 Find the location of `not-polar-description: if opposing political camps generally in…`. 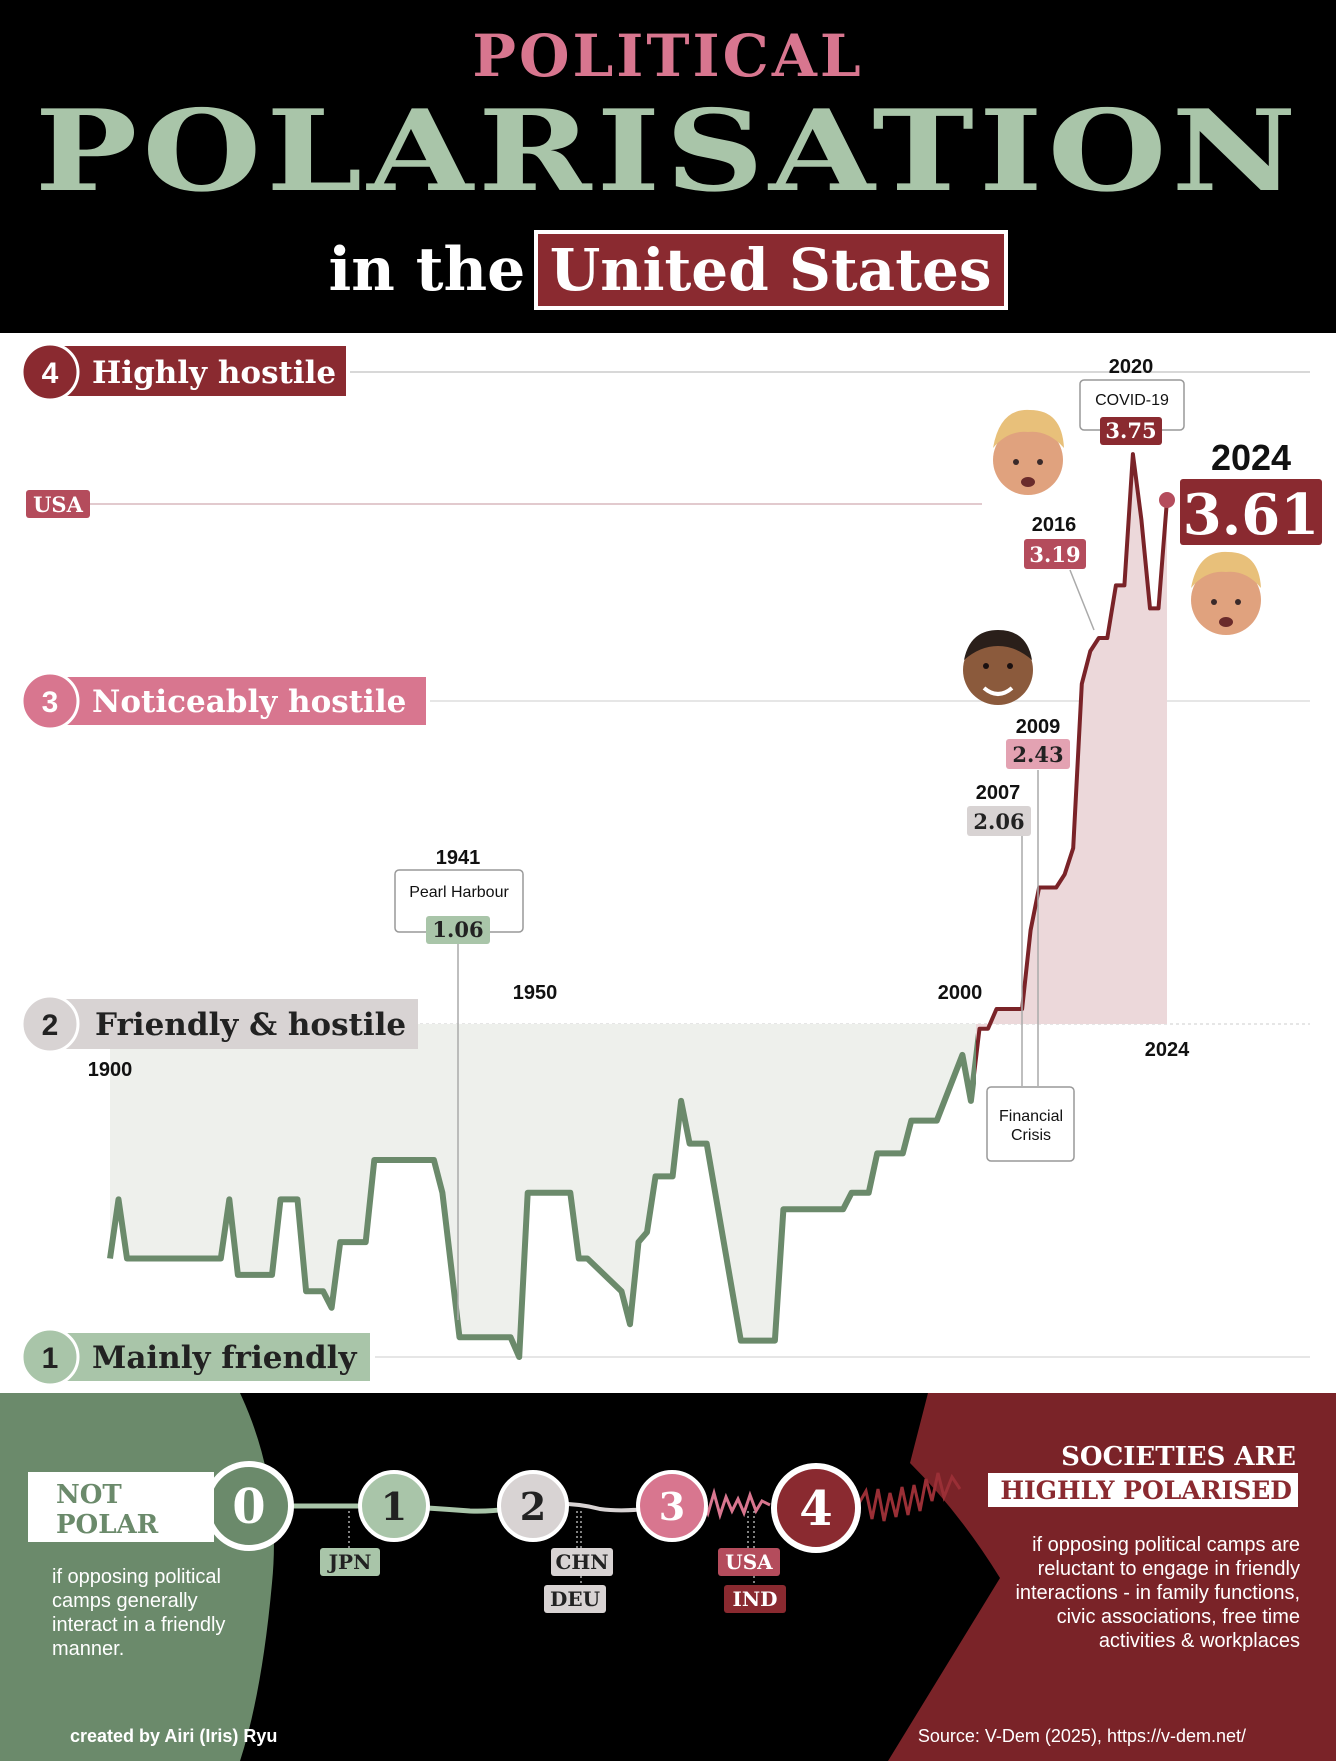

not-polar-description: if opposing political camps generally in… is located at coordinates (139, 1613).